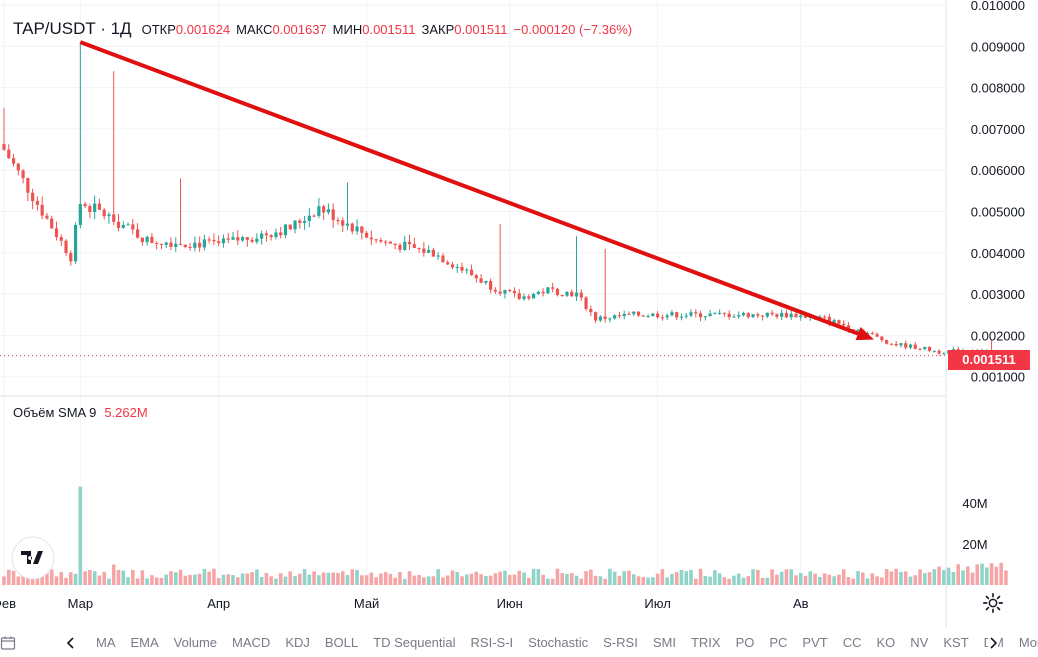 The image size is (1038, 657). I want to click on gear-icon, so click(993, 603).